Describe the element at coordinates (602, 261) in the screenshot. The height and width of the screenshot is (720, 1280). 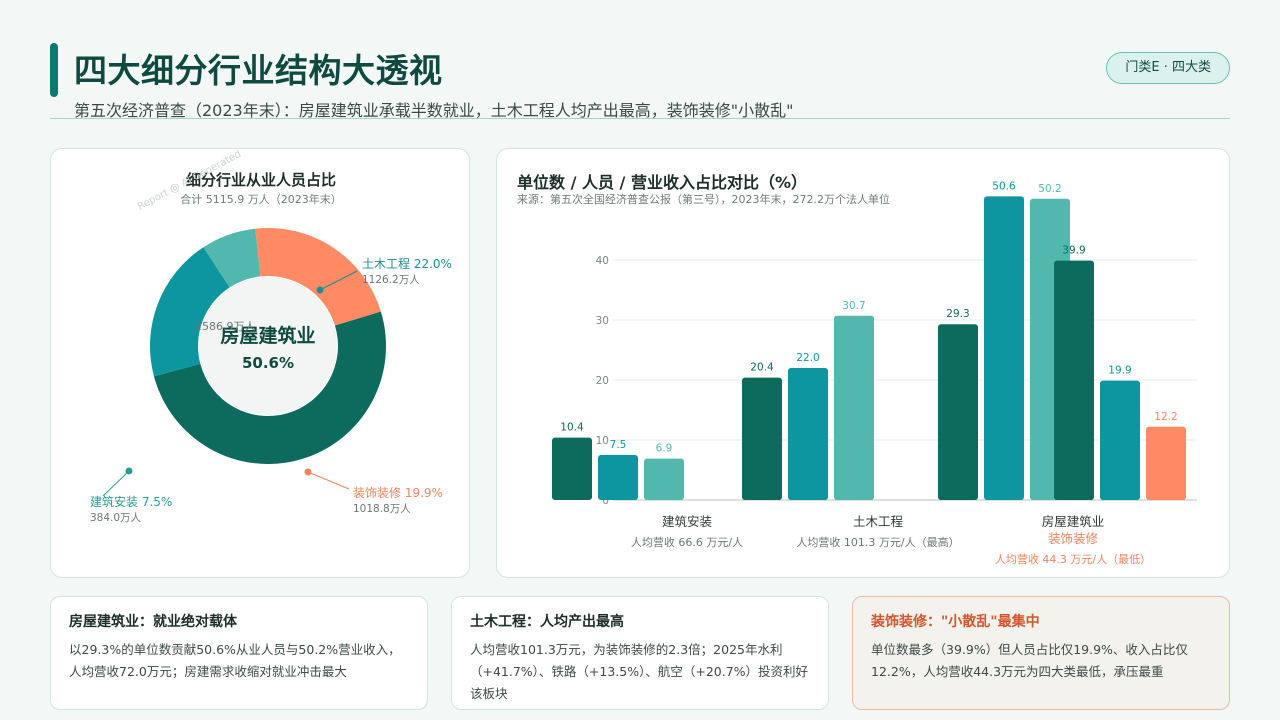
I see `y-tick-label: 40` at that location.